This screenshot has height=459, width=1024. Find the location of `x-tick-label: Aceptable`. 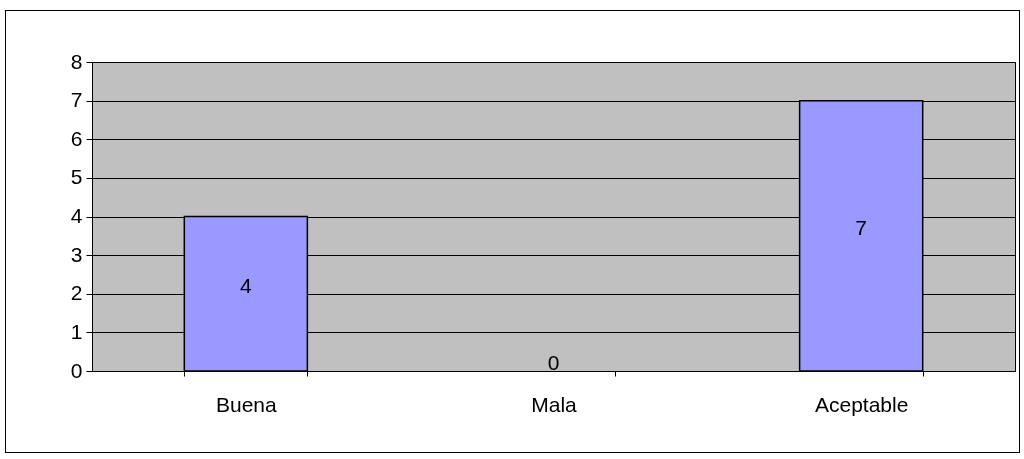

x-tick-label: Aceptable is located at coordinates (861, 404).